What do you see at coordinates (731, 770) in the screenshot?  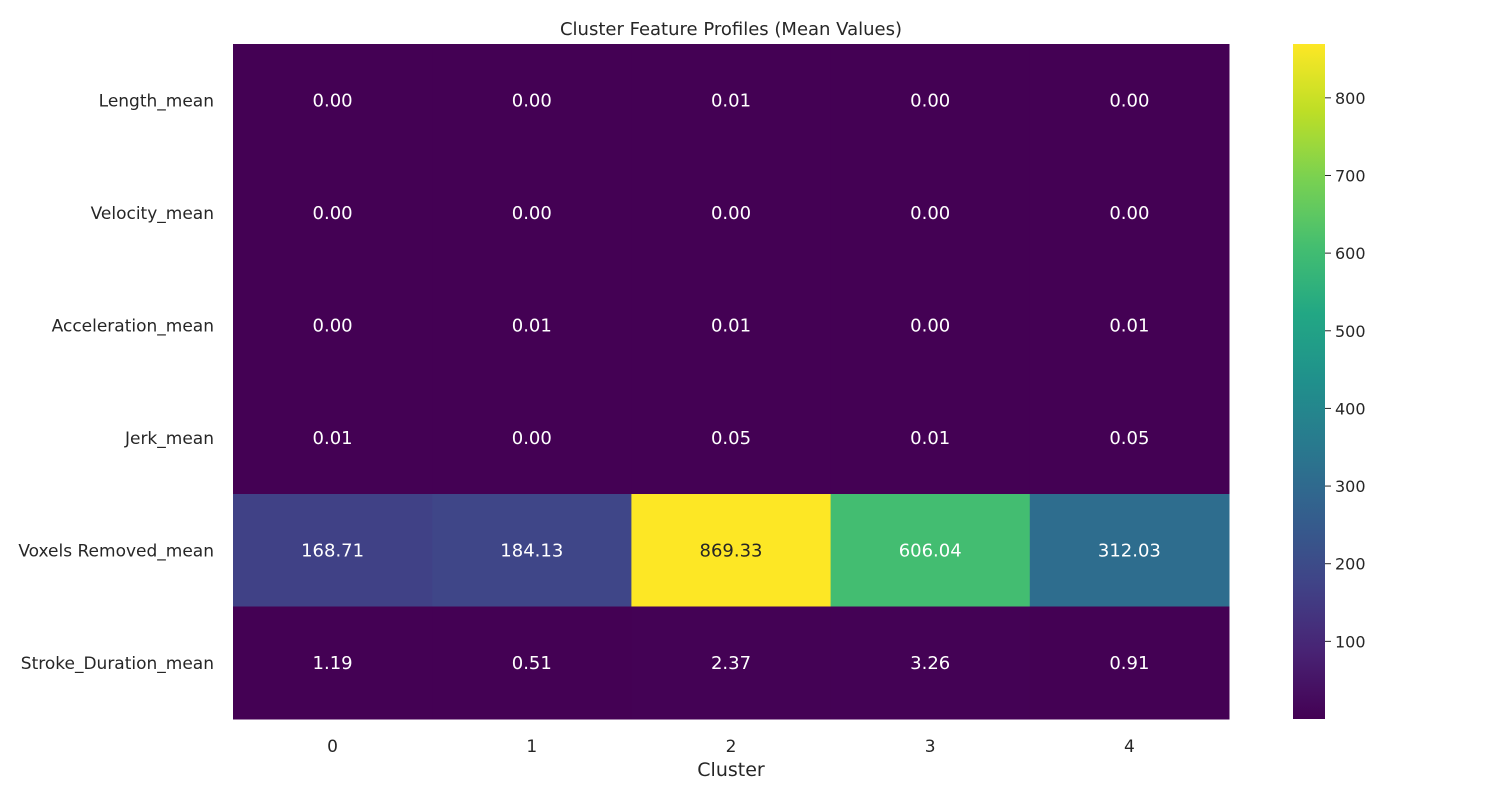 I see `x-axis-label: Cluster` at bounding box center [731, 770].